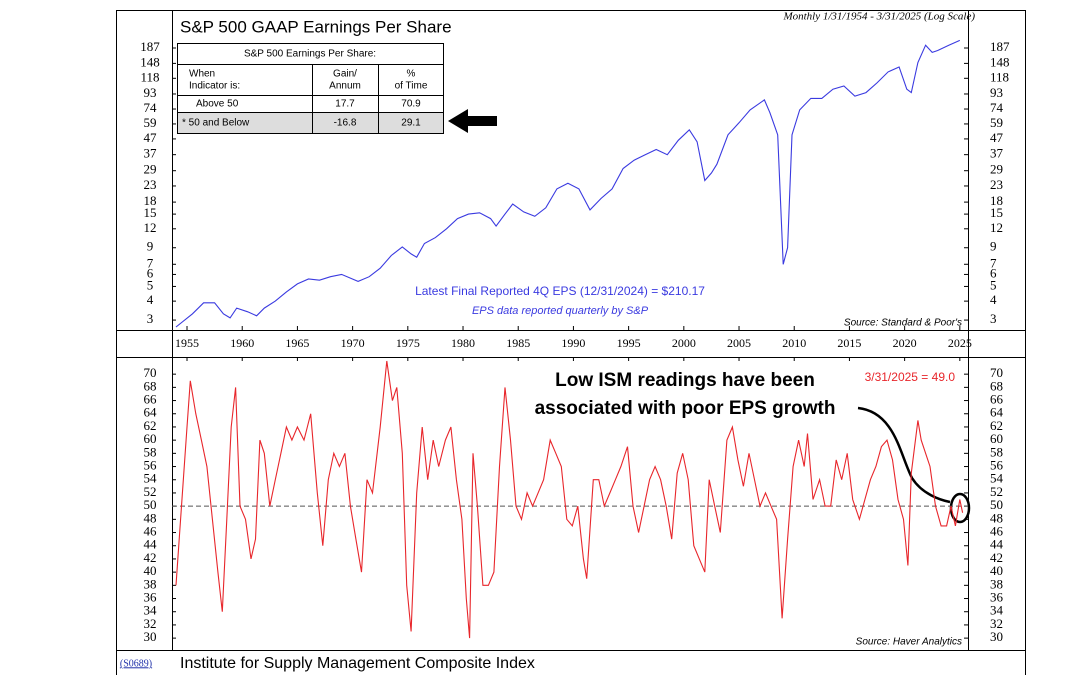 Image resolution: width=1080 pixels, height=675 pixels. What do you see at coordinates (1000, 46) in the screenshot?
I see `y2-tick-label: 187` at bounding box center [1000, 46].